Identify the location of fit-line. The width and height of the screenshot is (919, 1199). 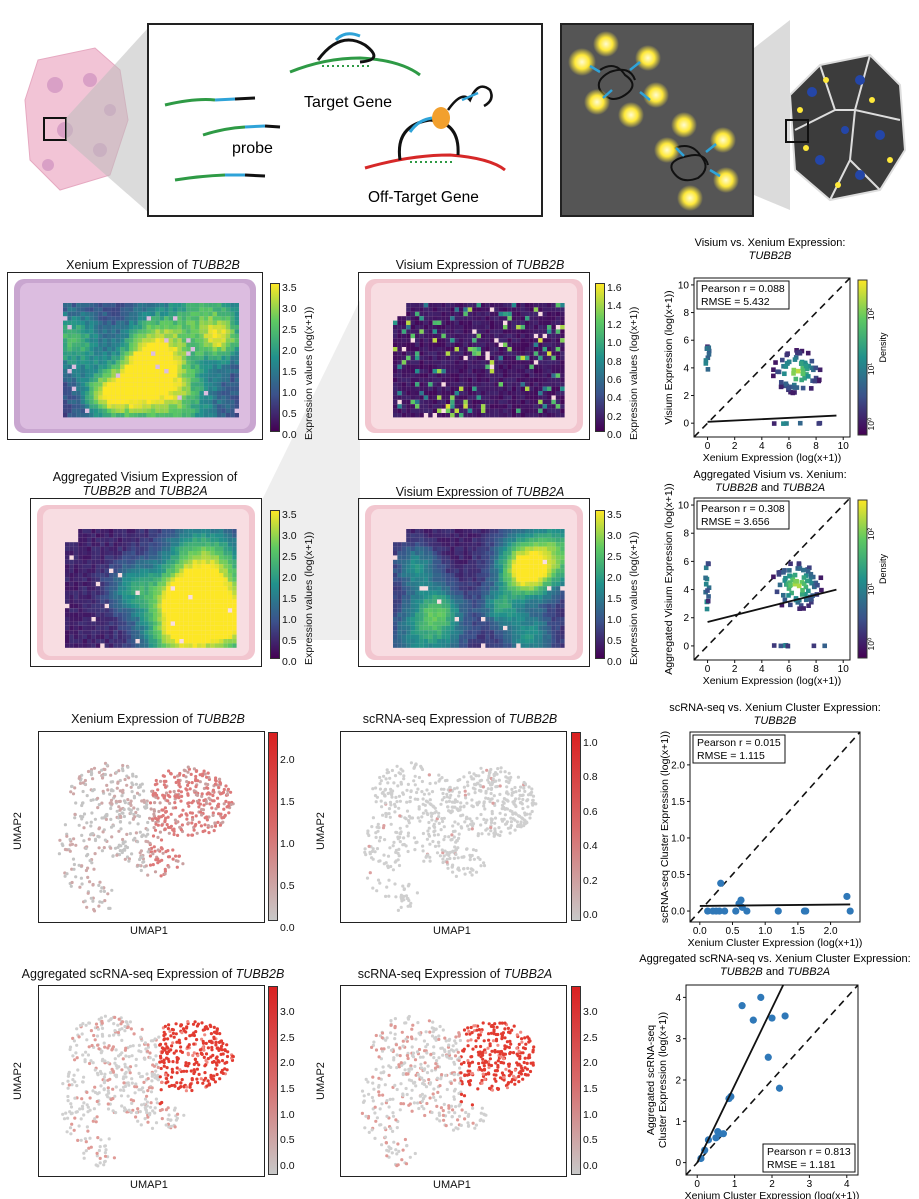
(775, 905).